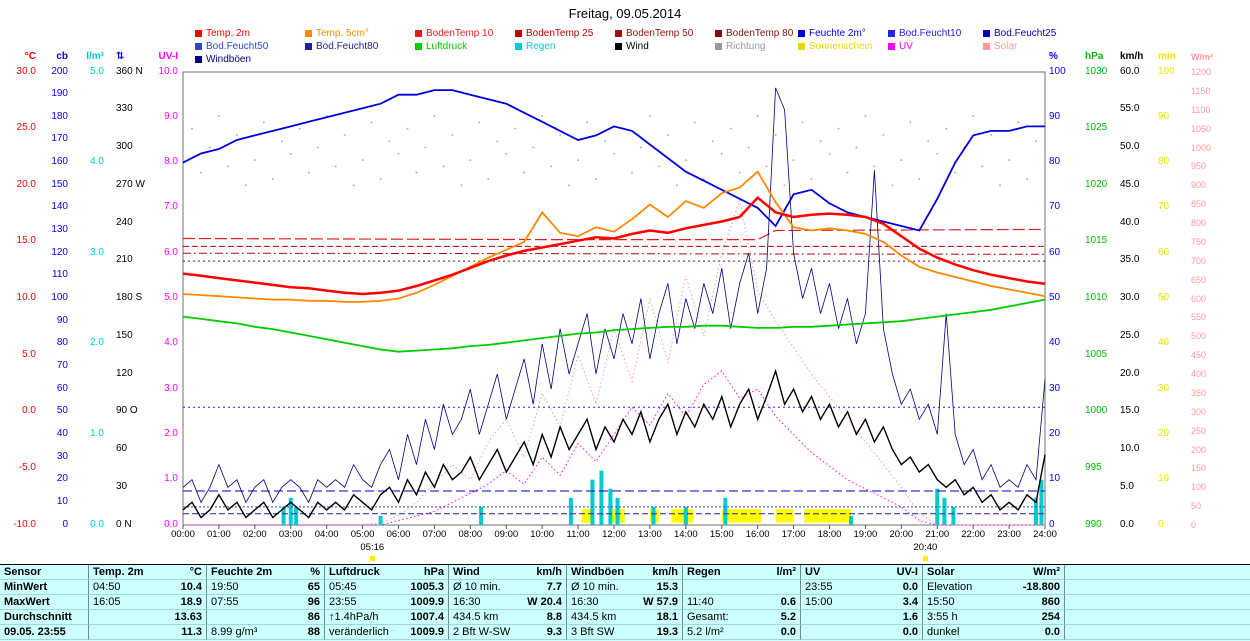 This screenshot has height=641, width=1250. What do you see at coordinates (360, 46) in the screenshot?
I see `legend-item: Bod.Feucht80` at bounding box center [360, 46].